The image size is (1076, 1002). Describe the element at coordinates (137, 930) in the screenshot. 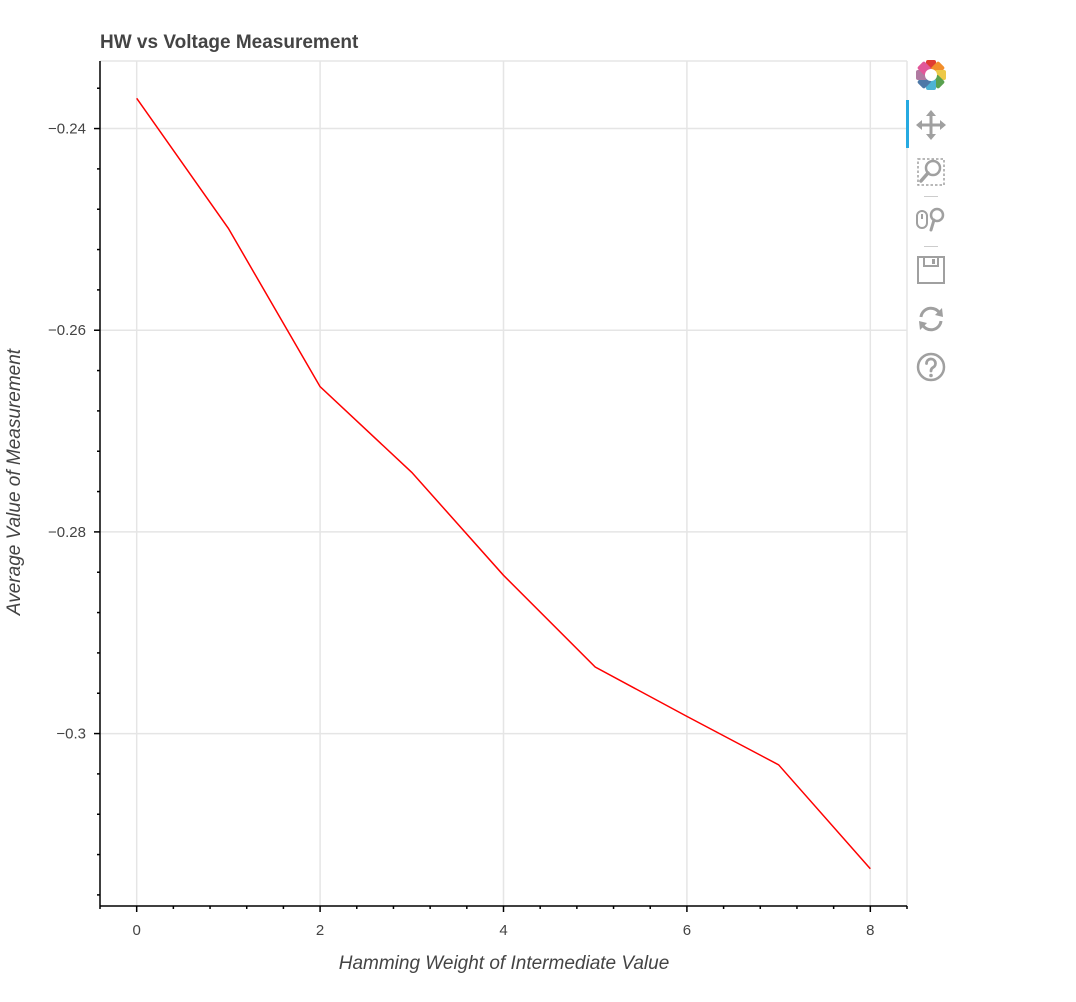

I see `x-tick-label: 0` at that location.